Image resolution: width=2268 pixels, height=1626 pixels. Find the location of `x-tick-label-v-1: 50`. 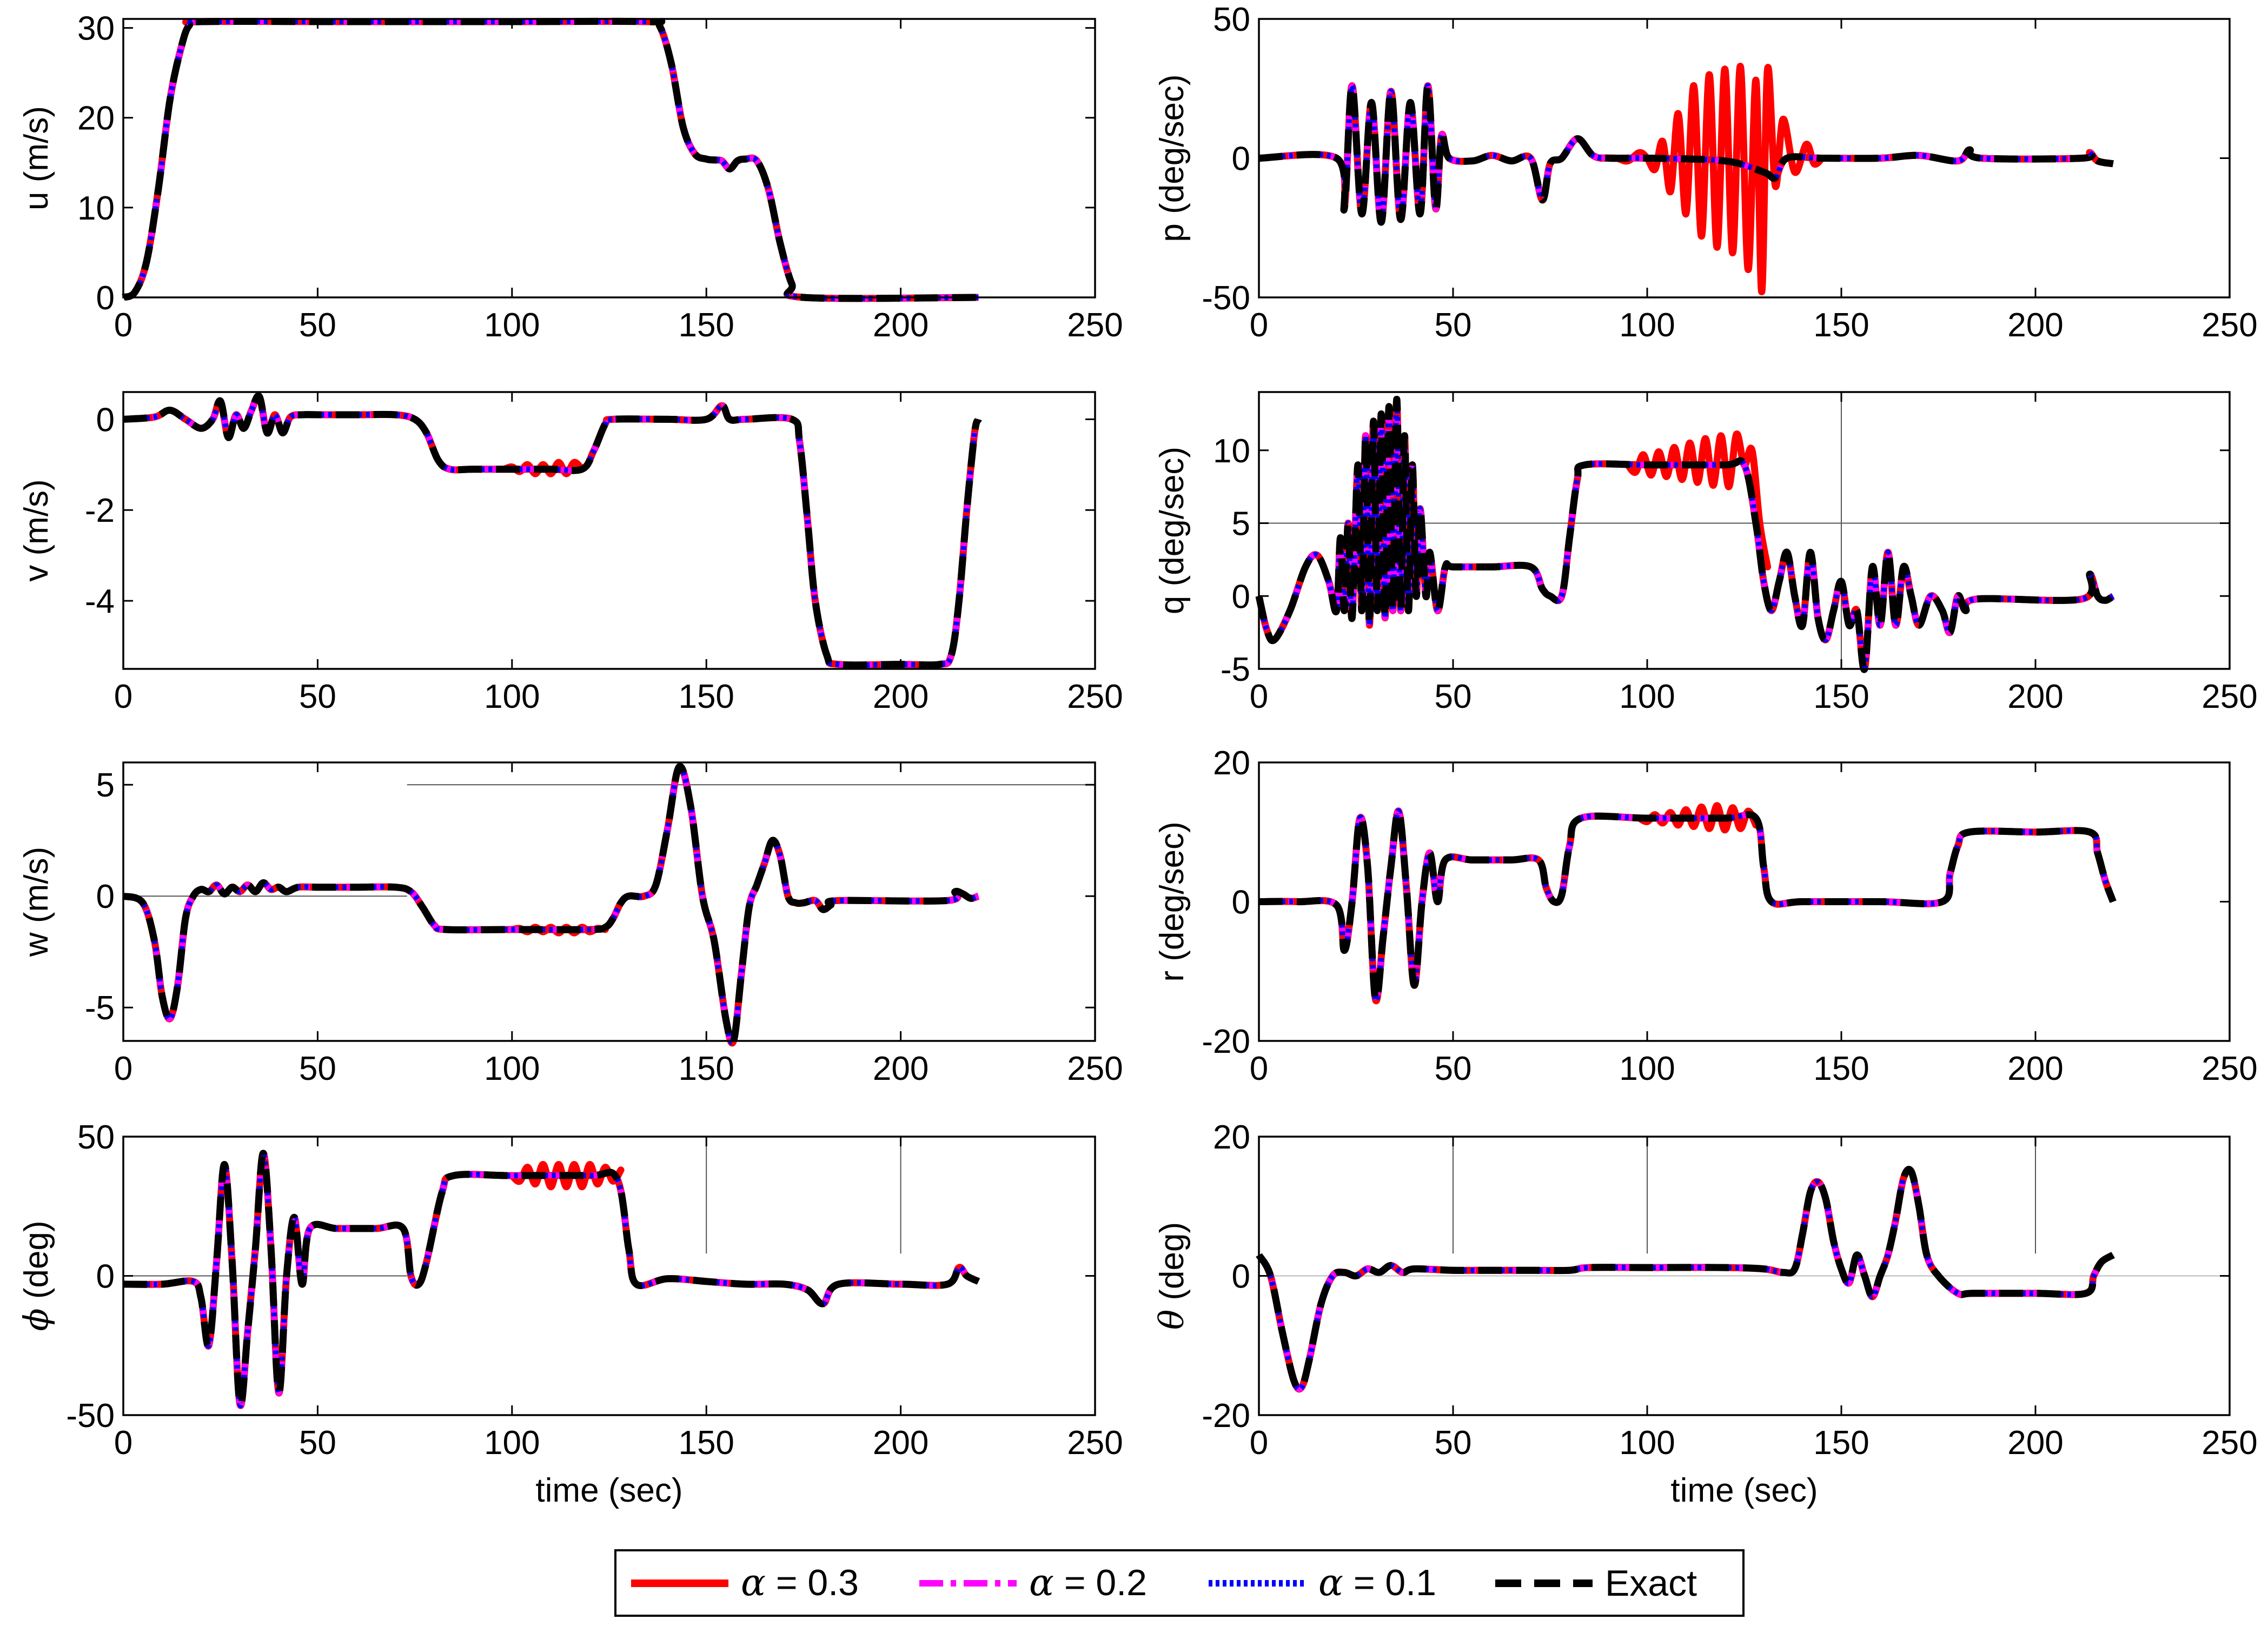

x-tick-label-v-1: 50 is located at coordinates (318, 696).